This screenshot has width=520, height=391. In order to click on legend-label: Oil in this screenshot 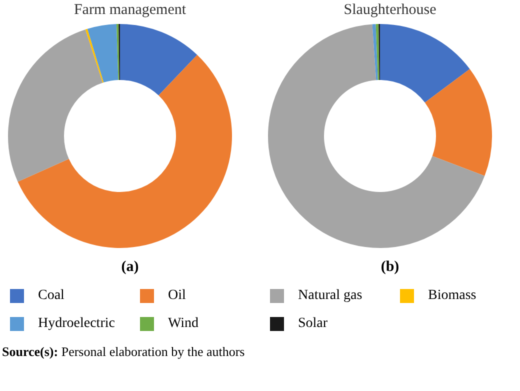, I will do `click(177, 296)`.